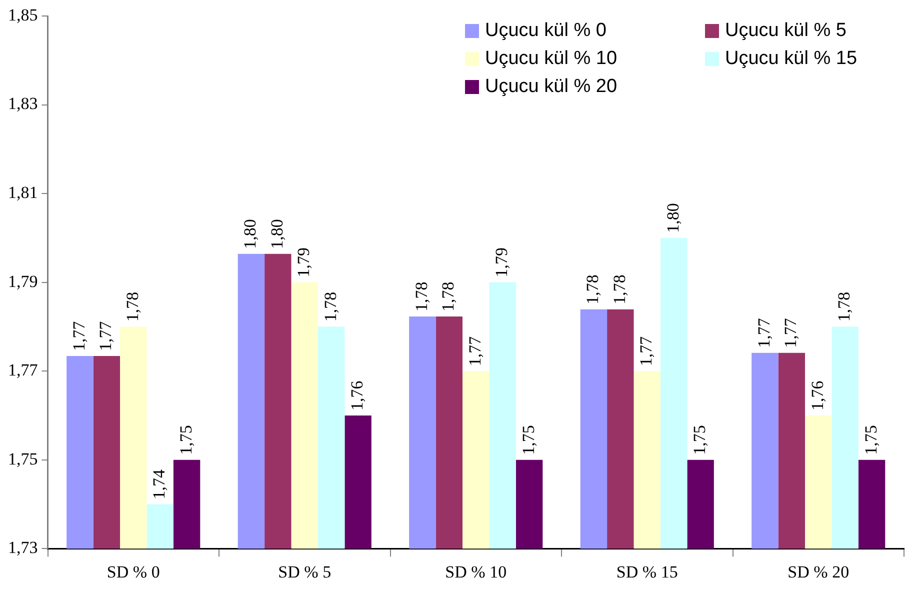  I want to click on y-tick-label: 1,81, so click(23, 192).